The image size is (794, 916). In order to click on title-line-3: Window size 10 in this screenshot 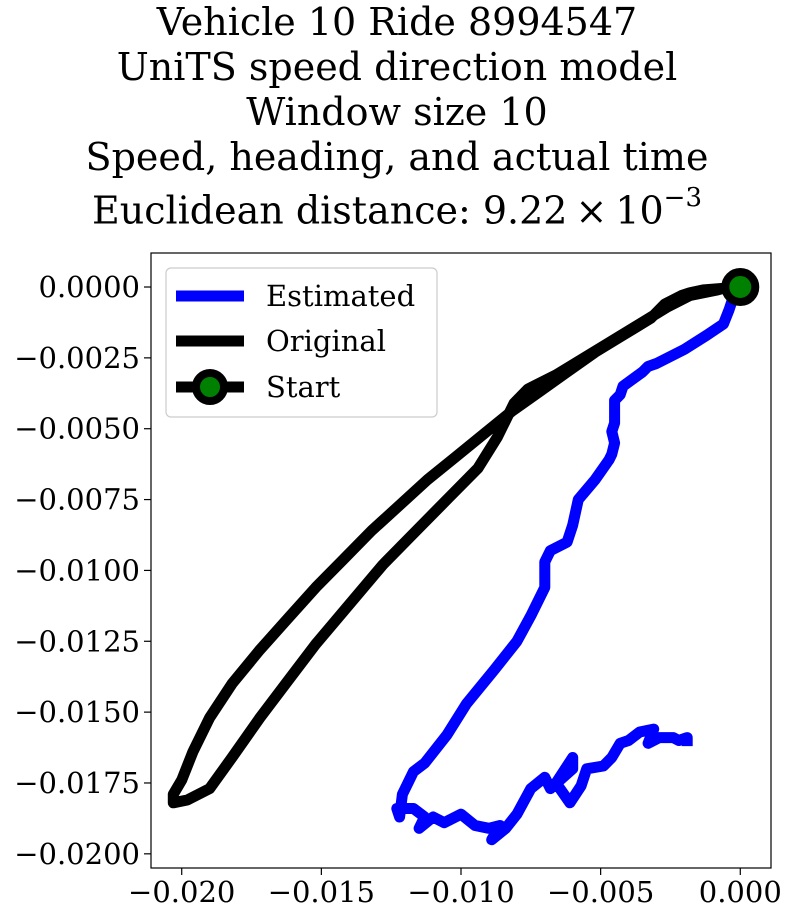, I will do `click(397, 112)`.